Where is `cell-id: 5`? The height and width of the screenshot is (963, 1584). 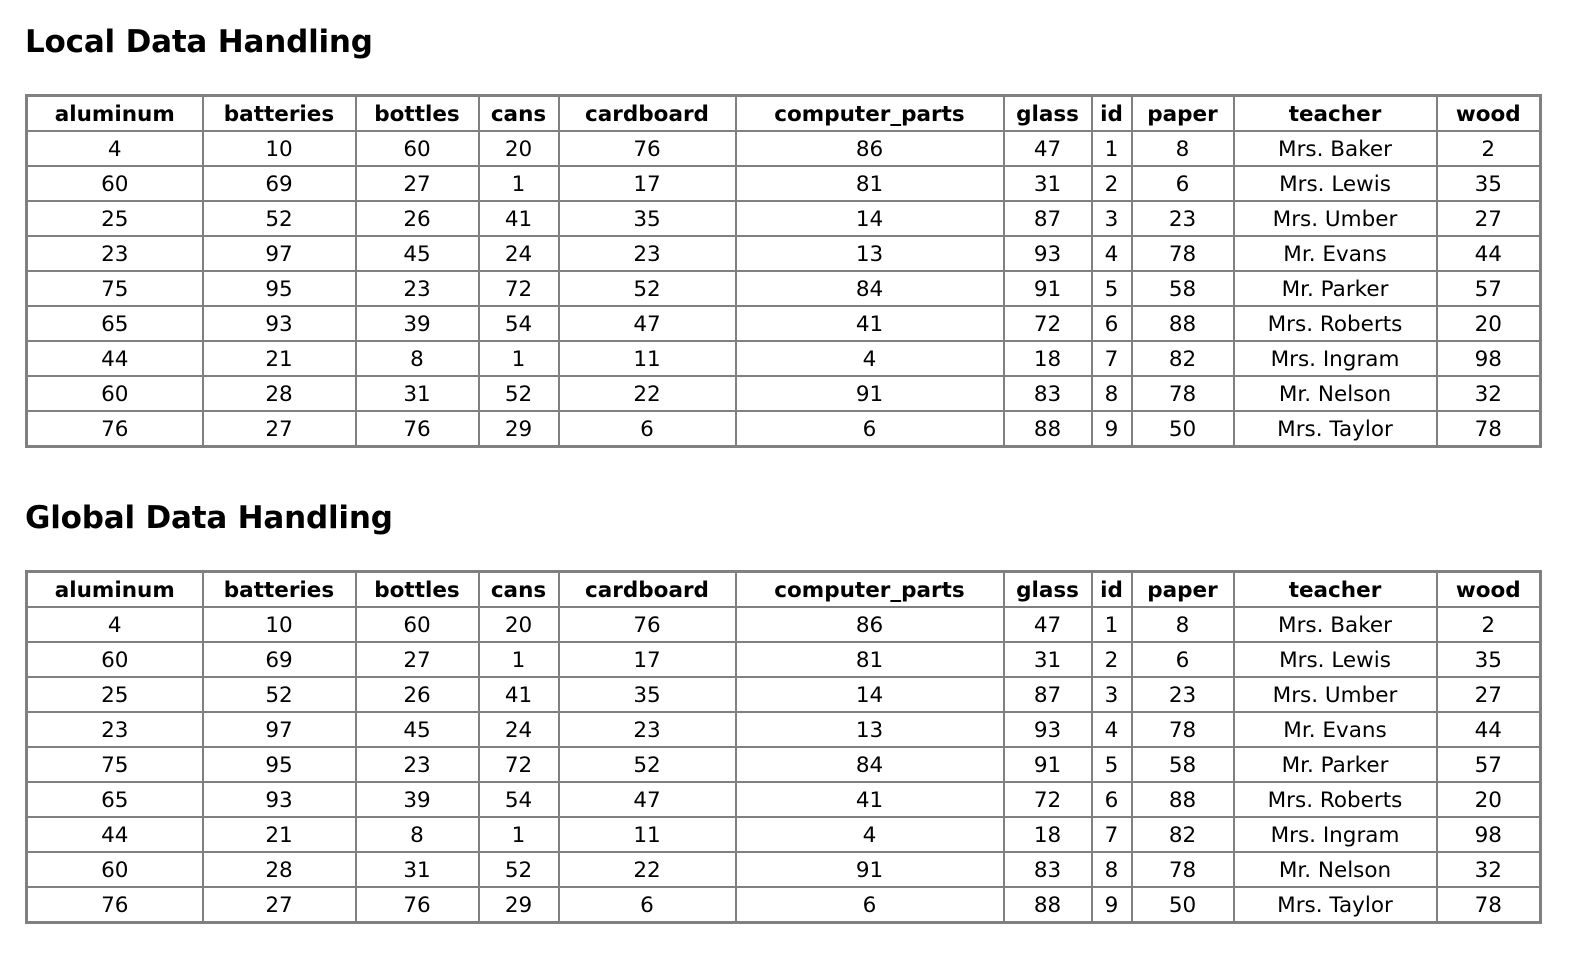
cell-id: 5 is located at coordinates (1111, 288).